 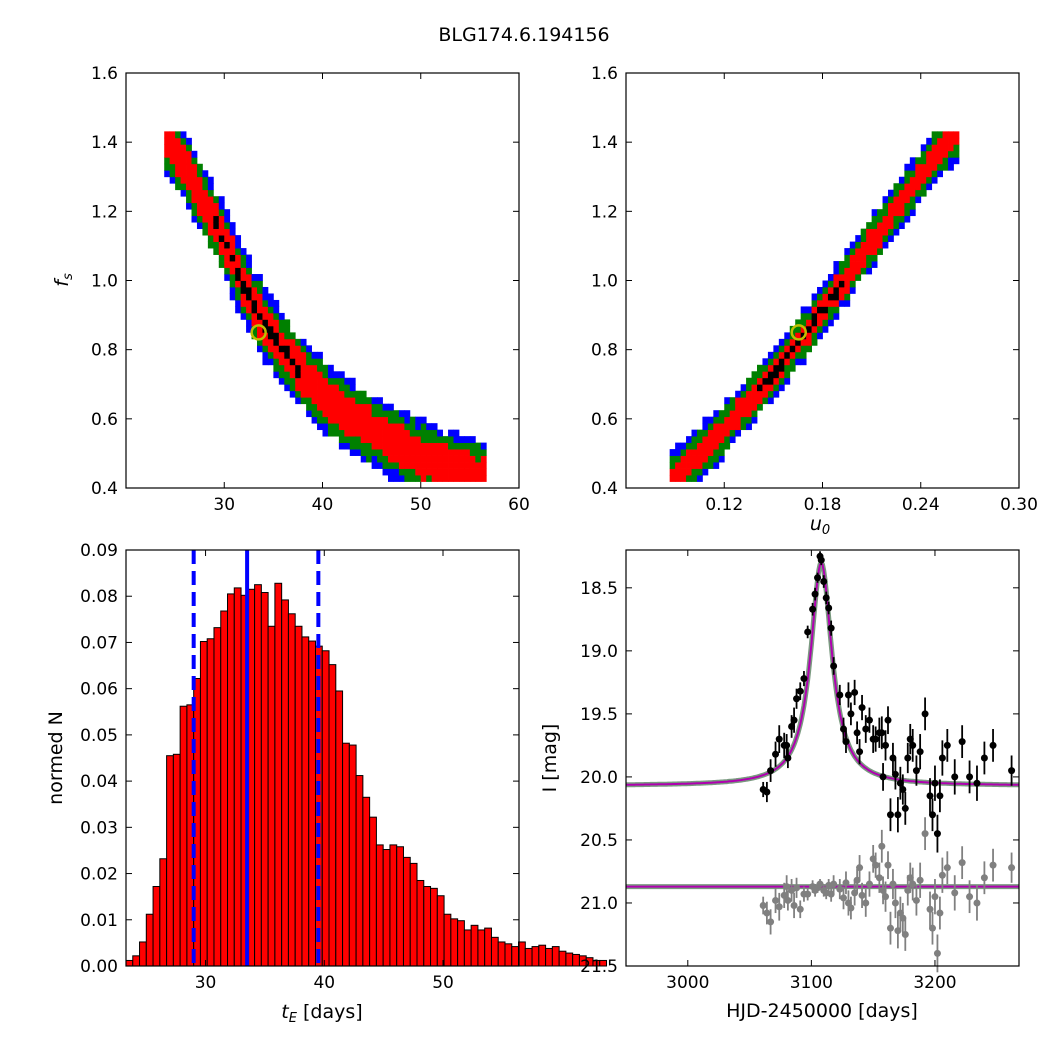 I want to click on y-axis-label: I [mag], so click(x=550, y=758).